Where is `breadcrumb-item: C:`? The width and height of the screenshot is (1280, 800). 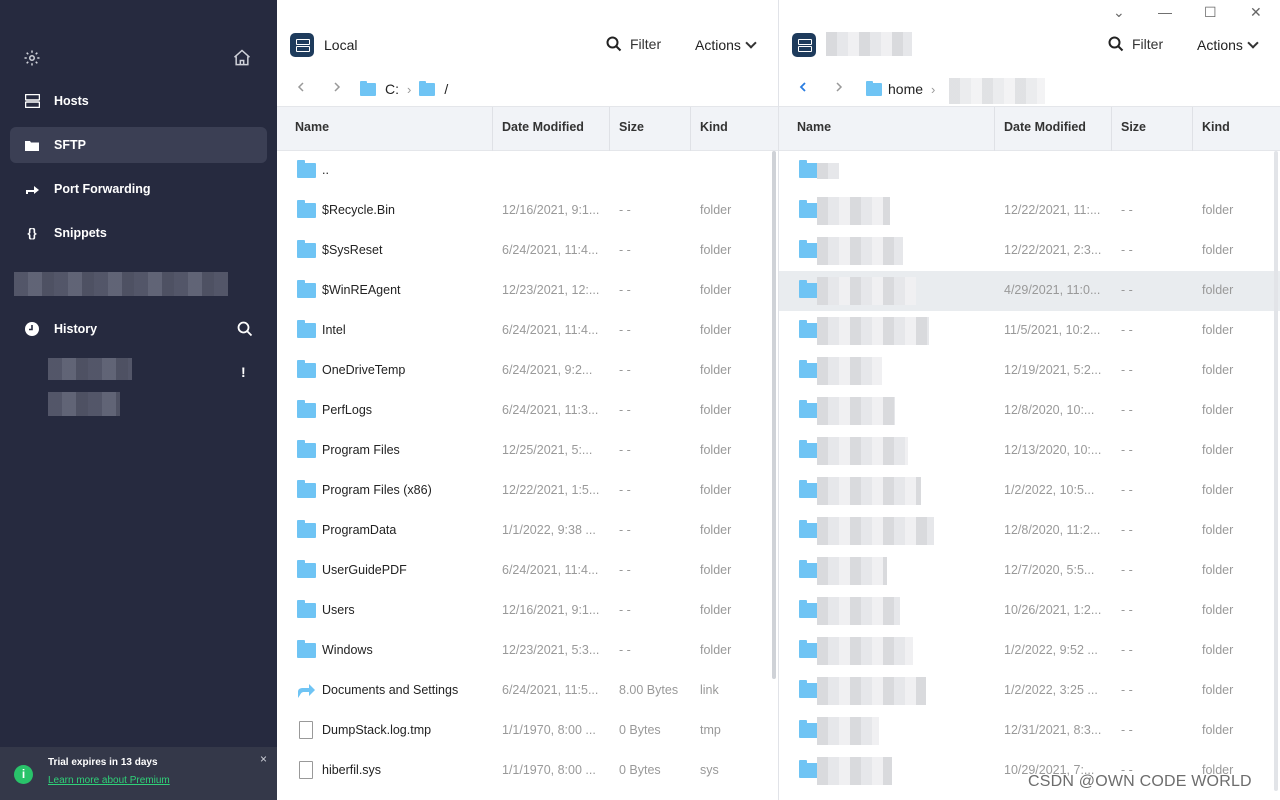 breadcrumb-item: C: is located at coordinates (392, 89).